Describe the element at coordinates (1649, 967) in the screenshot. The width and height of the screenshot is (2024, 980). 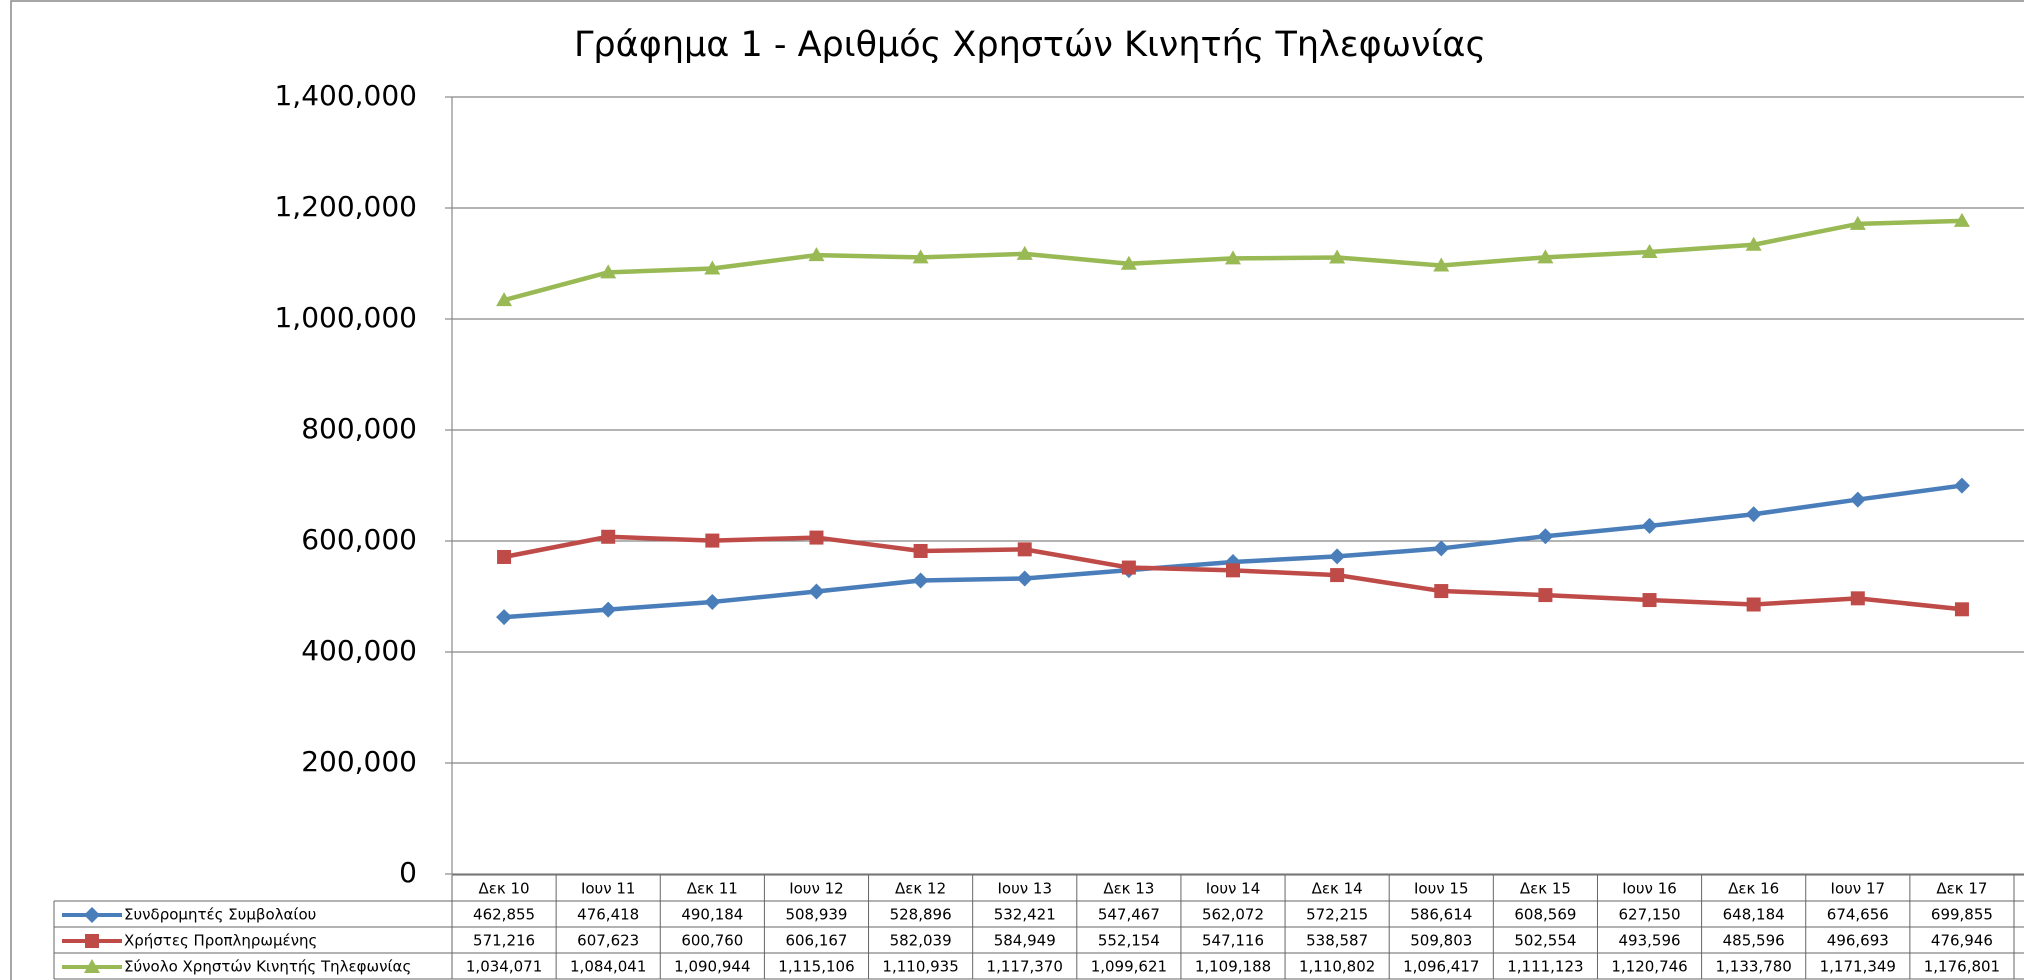
I see `table-value: 1,120,746` at that location.